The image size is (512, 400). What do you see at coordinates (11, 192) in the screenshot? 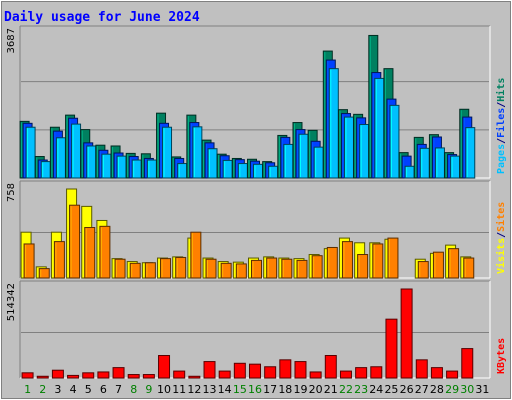
I see `axis-max-label: 758` at bounding box center [11, 192].